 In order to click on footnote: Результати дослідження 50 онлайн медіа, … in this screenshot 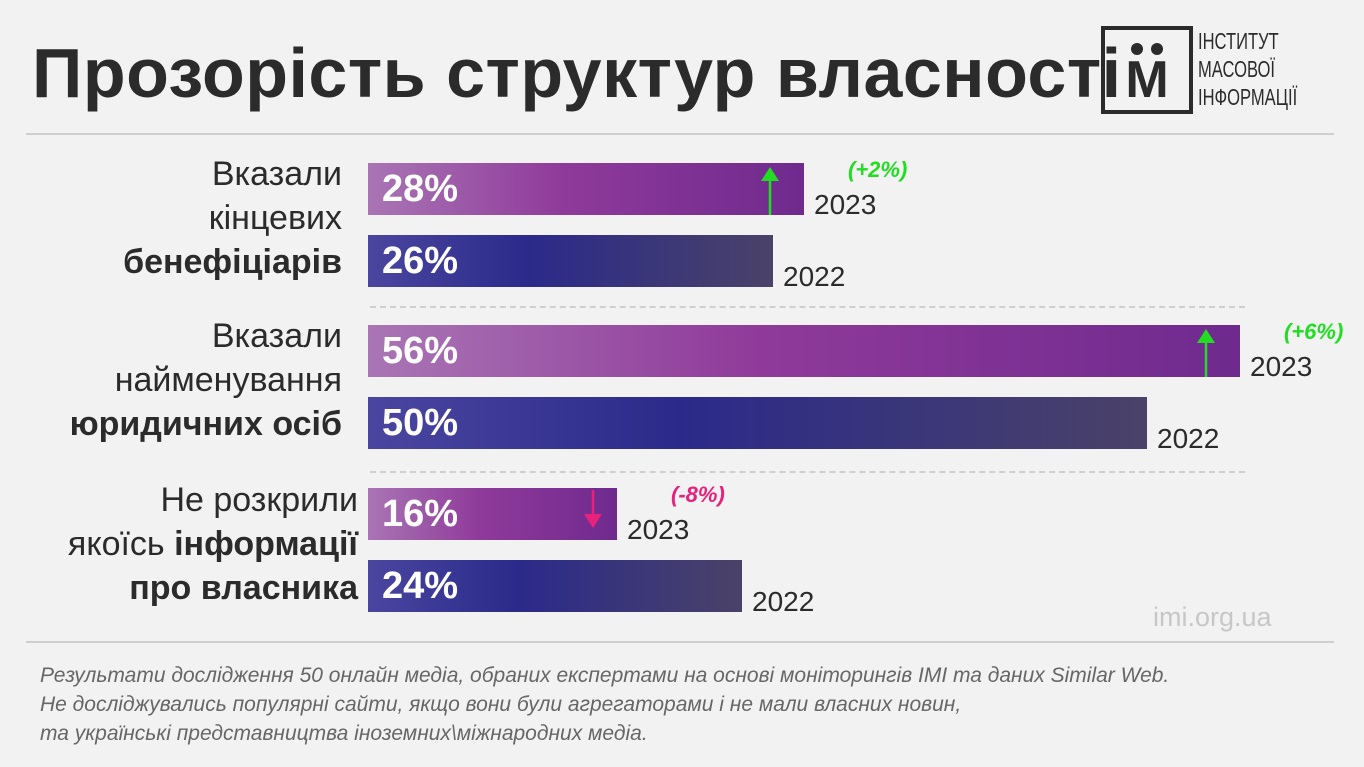, I will do `click(604, 704)`.